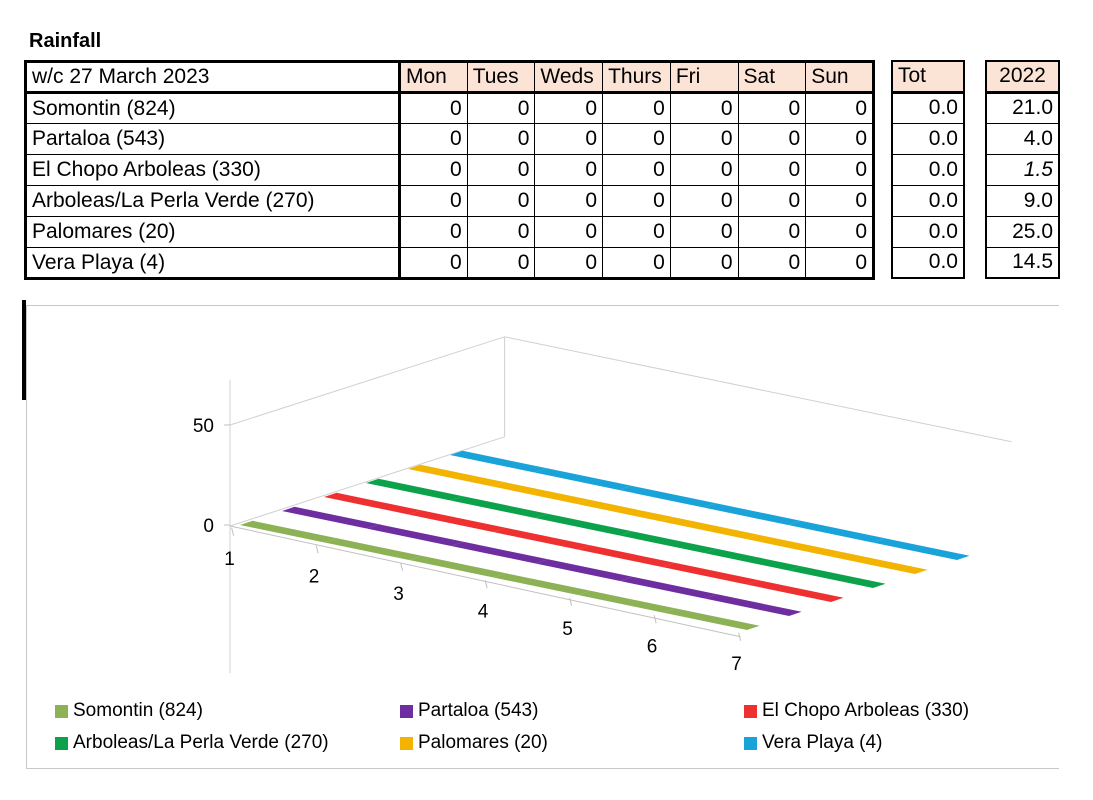 The image size is (1093, 800). Describe the element at coordinates (213, 139) in the screenshot. I see `station-name: Partaloa (543)` at that location.